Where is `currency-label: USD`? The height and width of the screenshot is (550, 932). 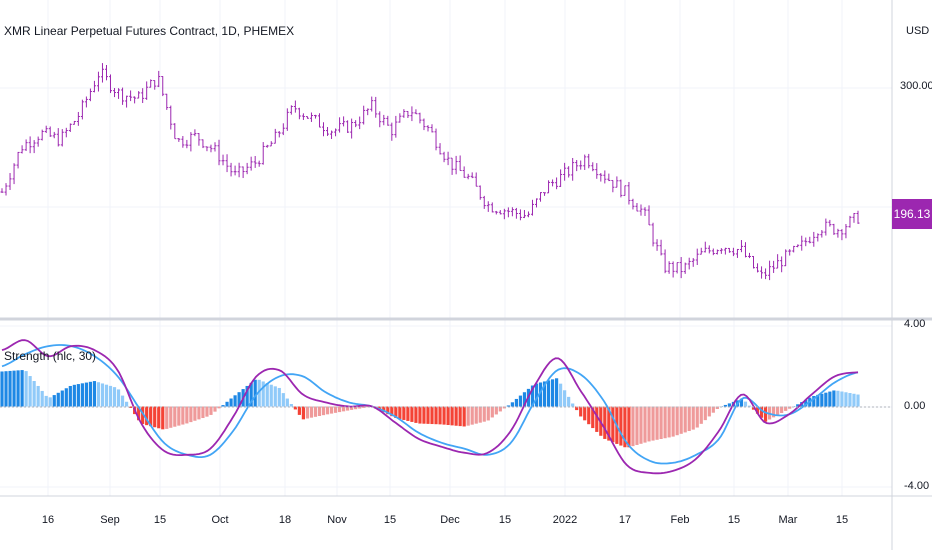
currency-label: USD is located at coordinates (918, 31).